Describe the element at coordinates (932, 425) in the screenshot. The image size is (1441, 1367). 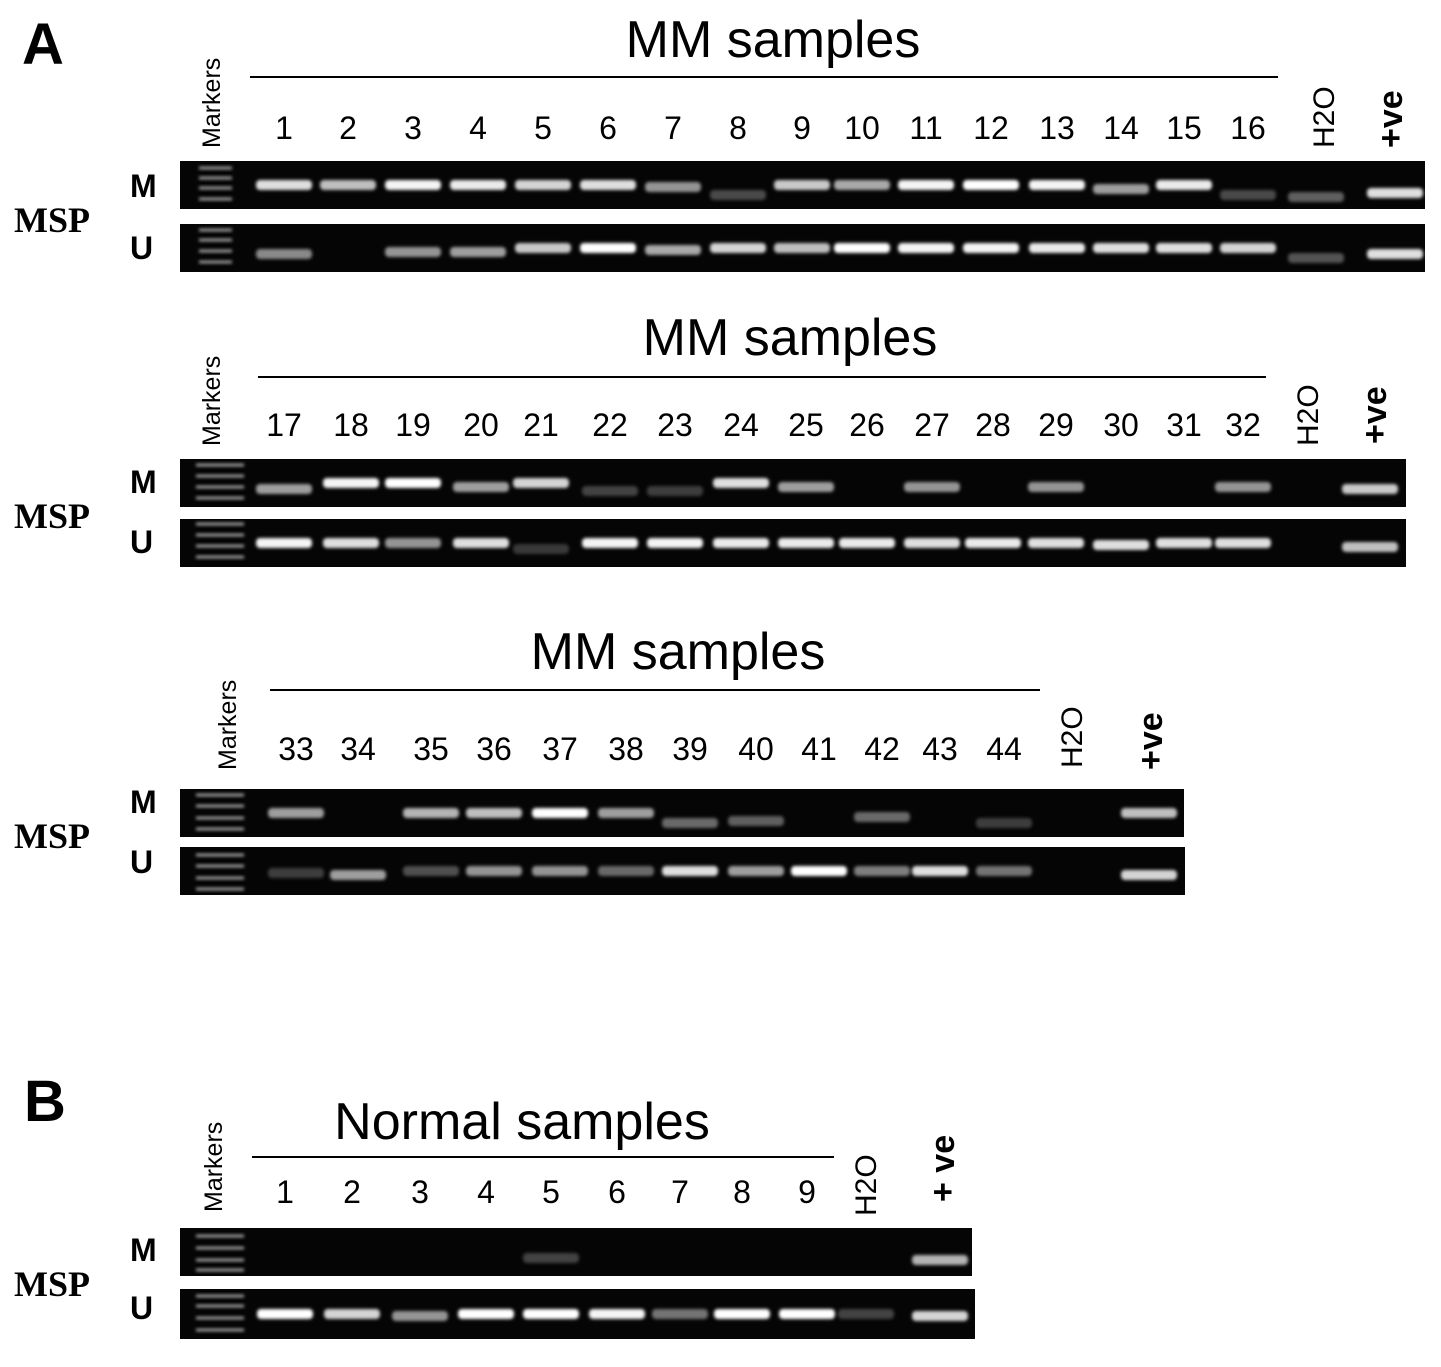
I see `lane-label: 27` at that location.